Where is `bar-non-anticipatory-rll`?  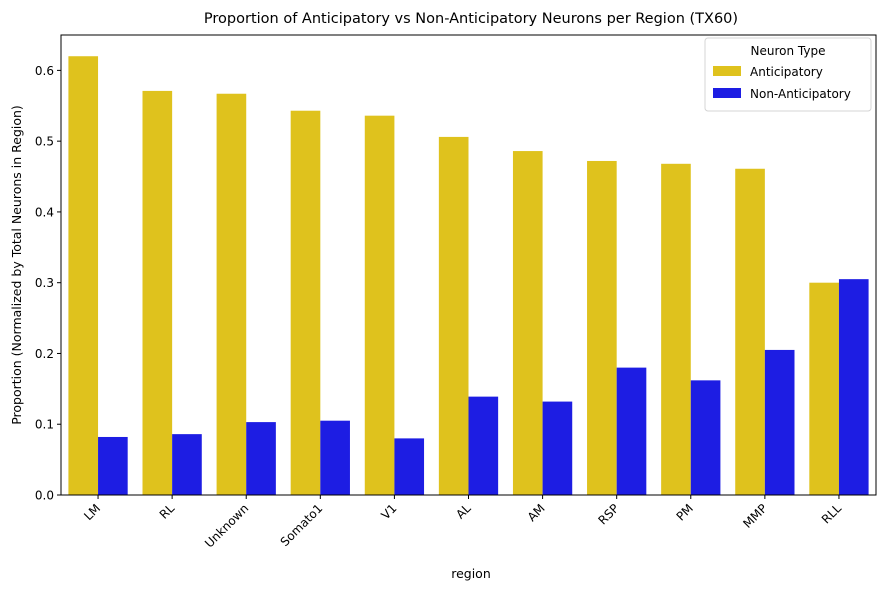
bar-non-anticipatory-rll is located at coordinates (853, 387).